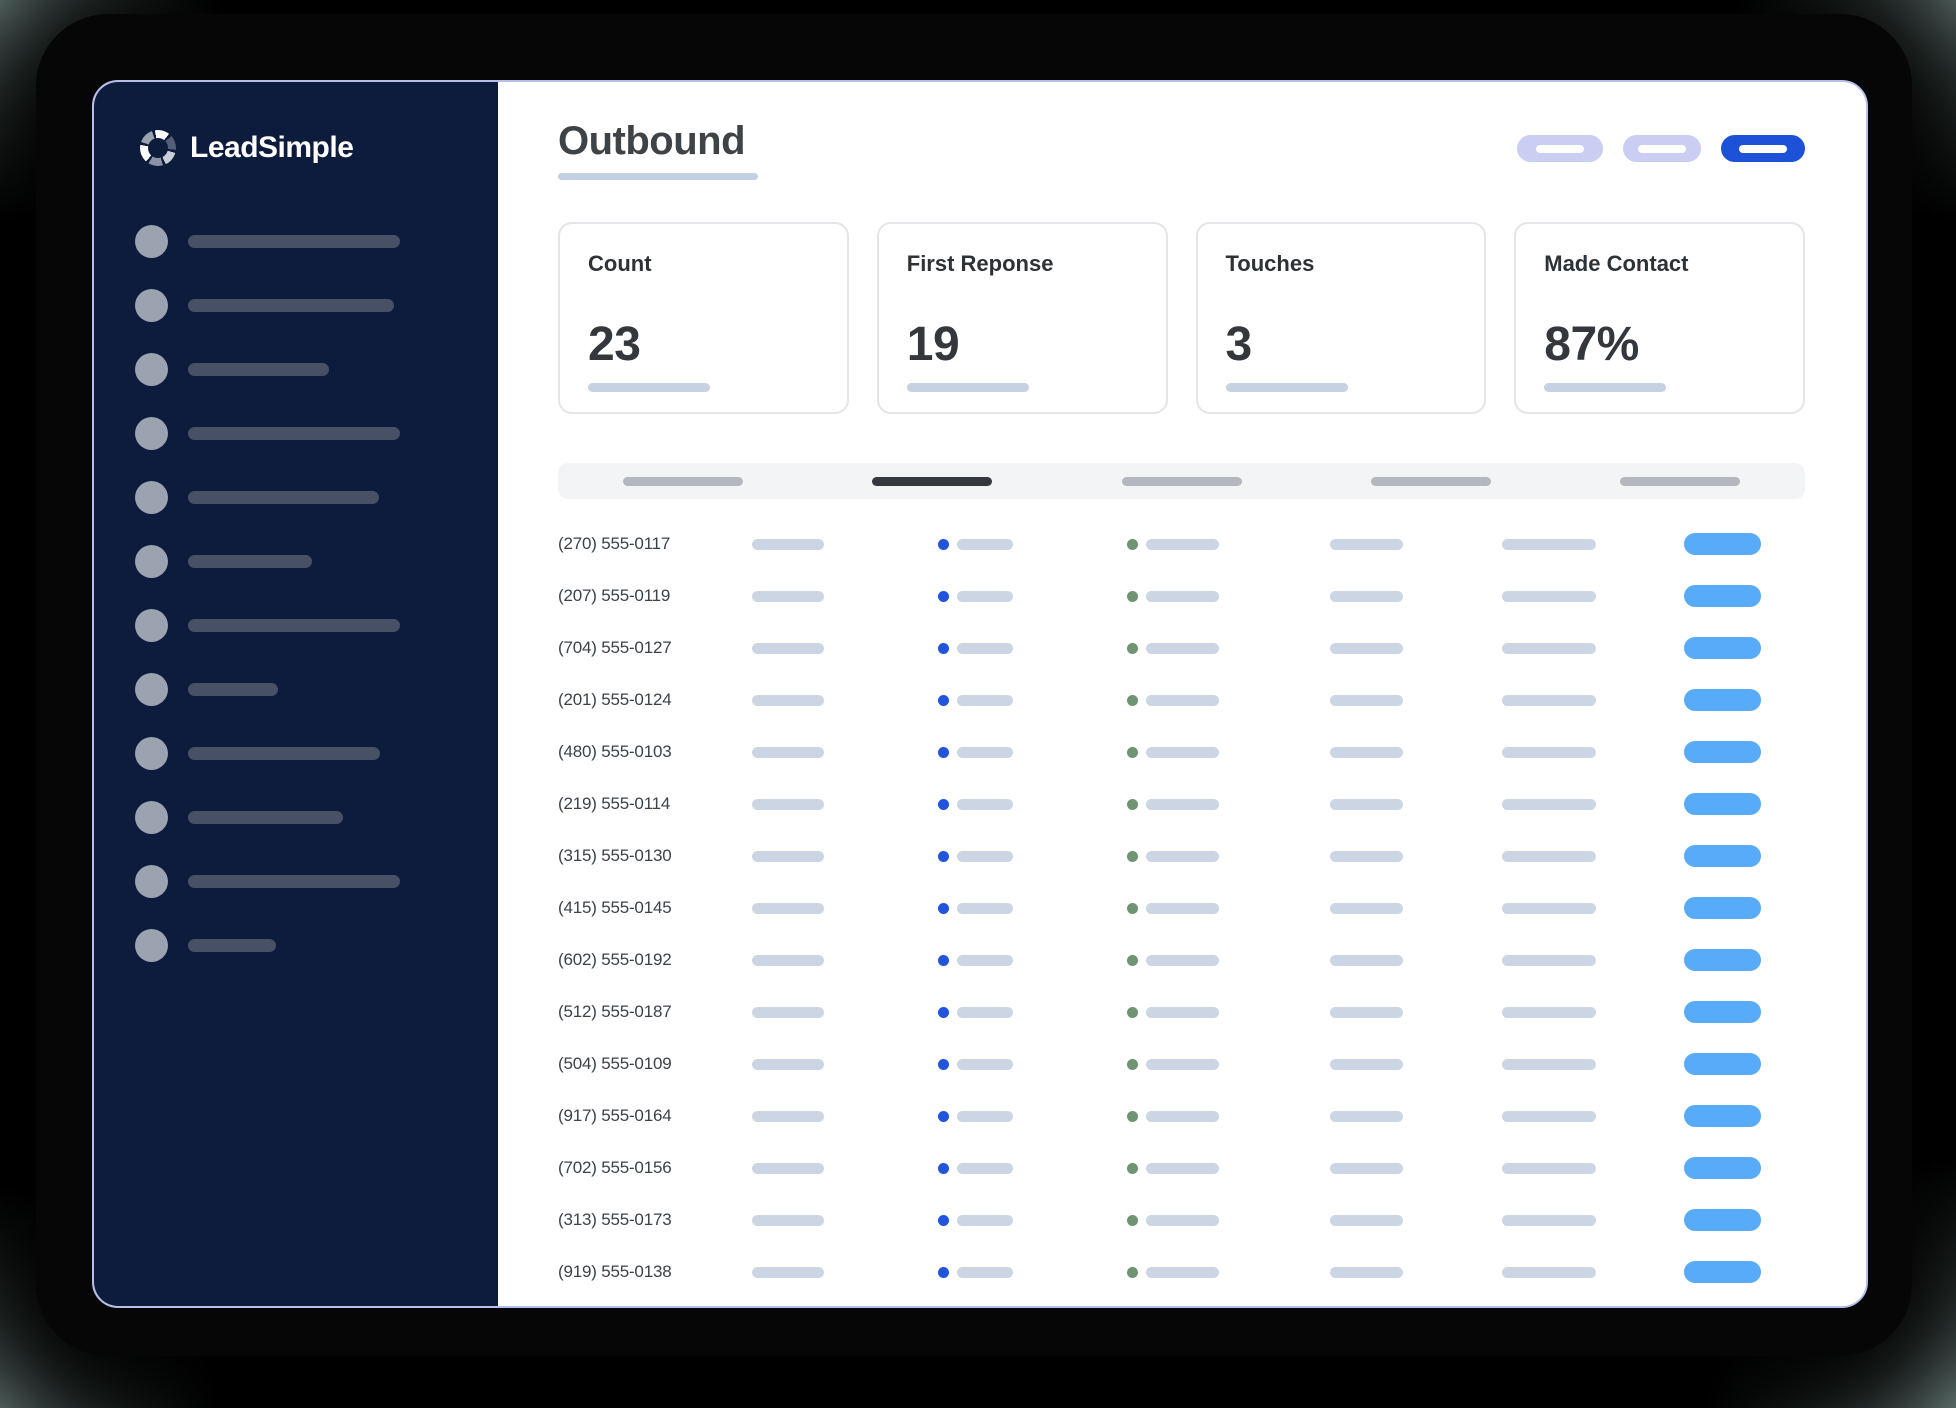 The width and height of the screenshot is (1956, 1408). I want to click on table-row: (512) 555-0187, so click(1181, 1012).